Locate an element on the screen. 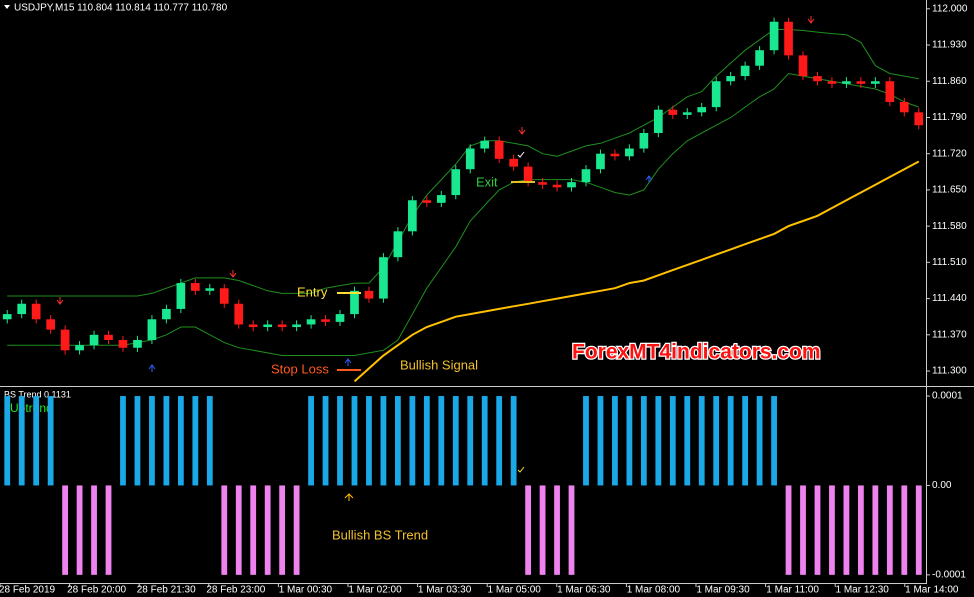 This screenshot has height=597, width=974. y-tick-label: 112.000 is located at coordinates (950, 8).